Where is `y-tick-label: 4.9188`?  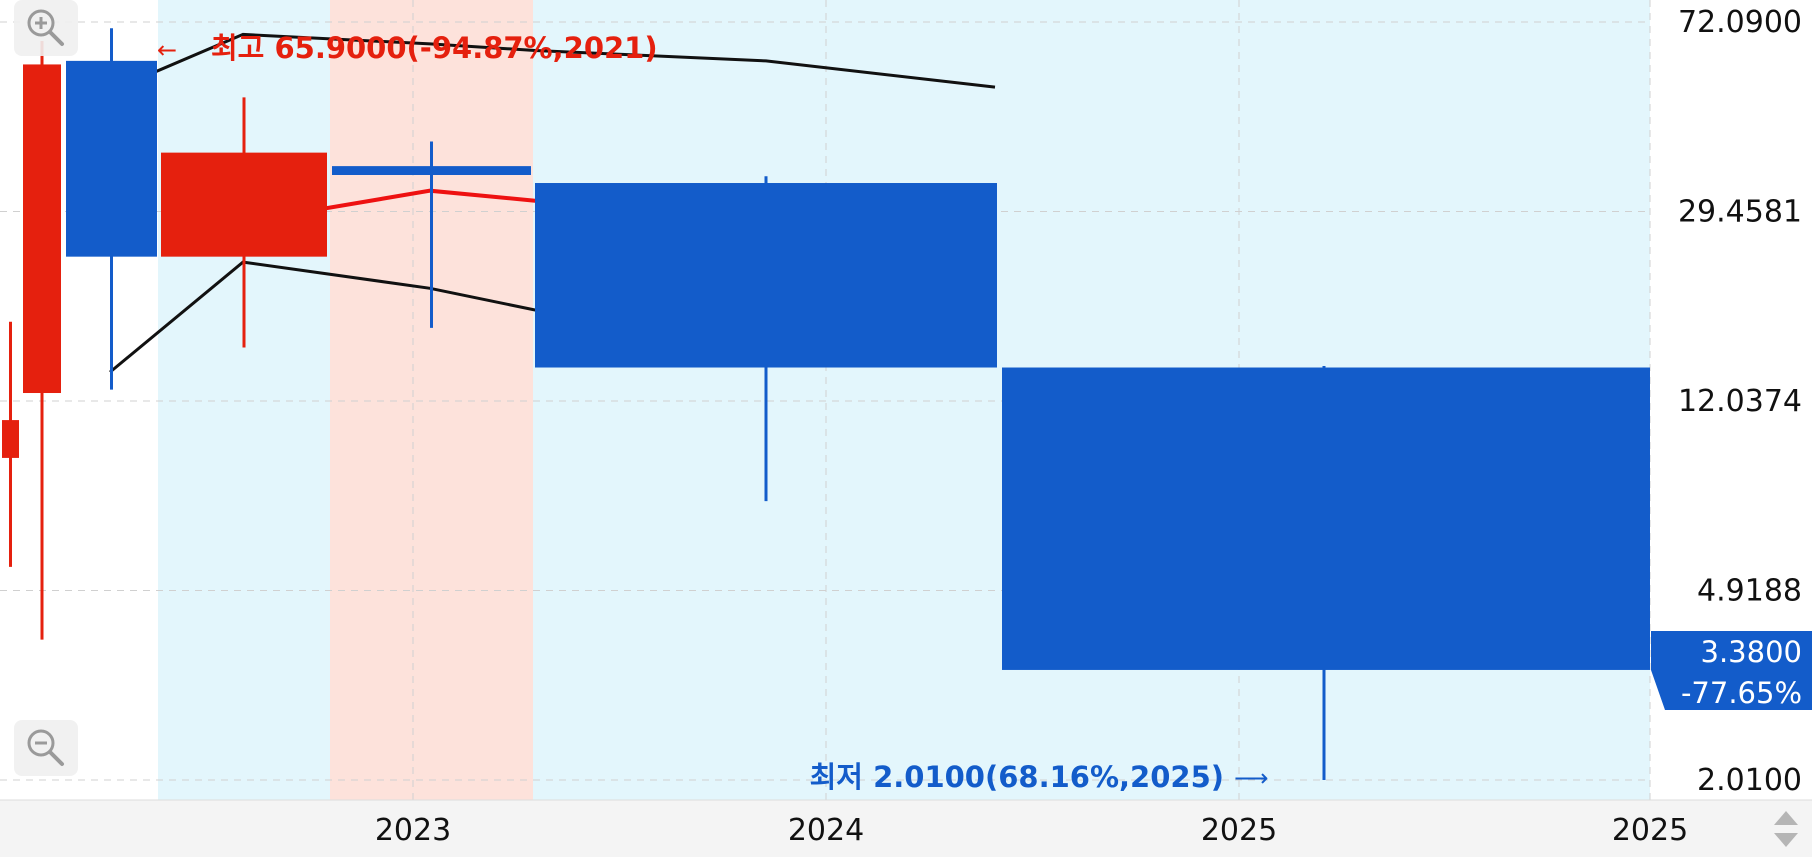
y-tick-label: 4.9188 is located at coordinates (1749, 591).